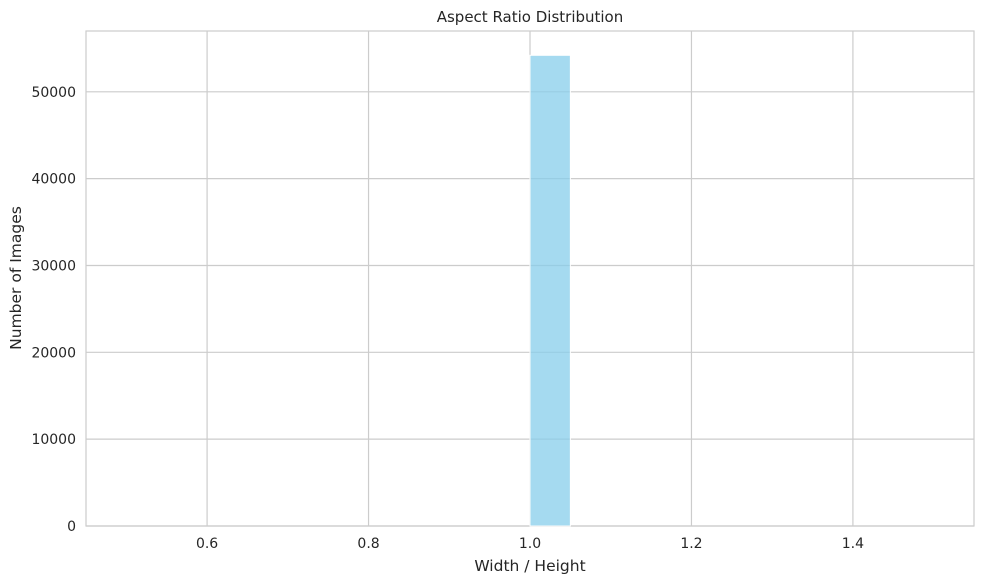 The image size is (984, 584). I want to click on x-tick-label: 0.6, so click(207, 544).